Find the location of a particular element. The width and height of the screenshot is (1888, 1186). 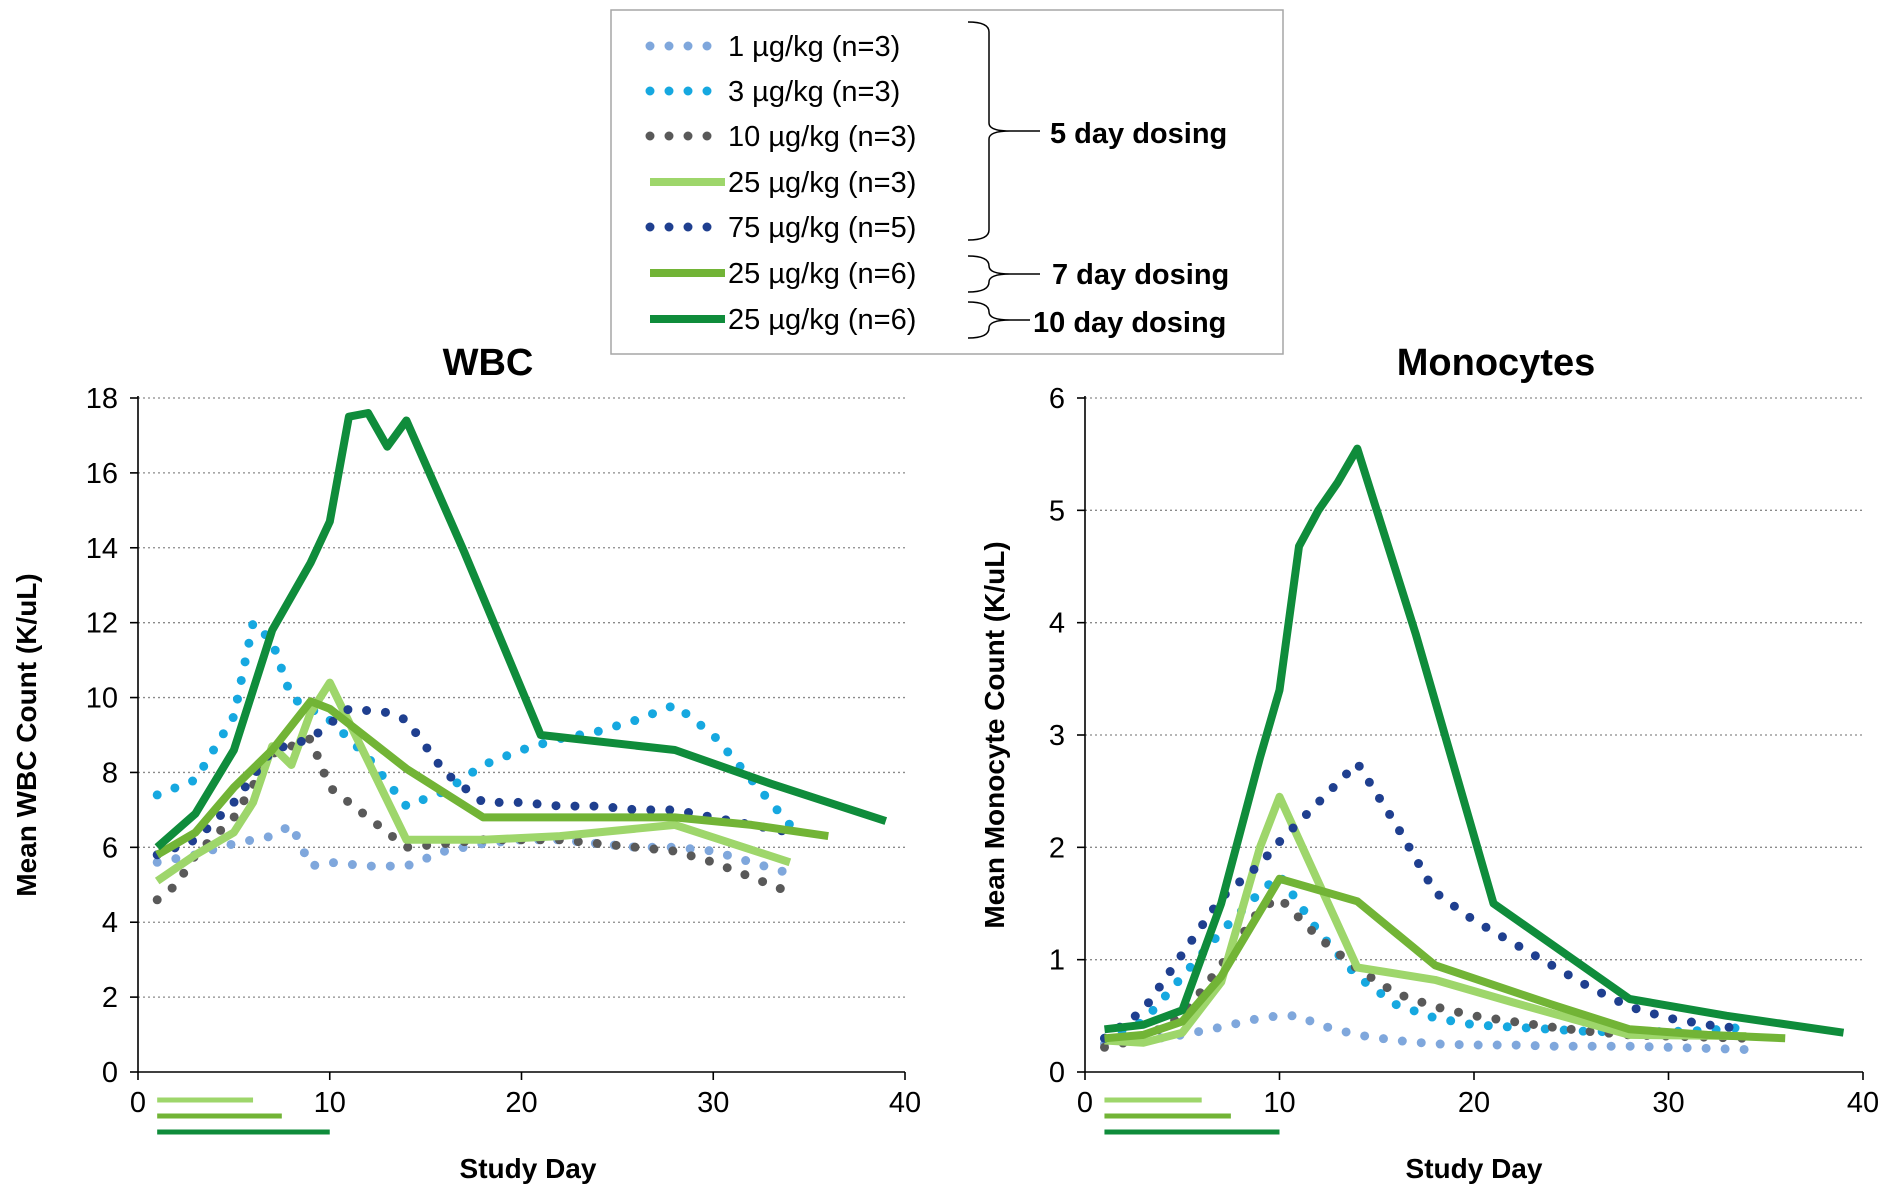

legend-entry-label: 10 µg/kg (n=3) is located at coordinates (822, 137).